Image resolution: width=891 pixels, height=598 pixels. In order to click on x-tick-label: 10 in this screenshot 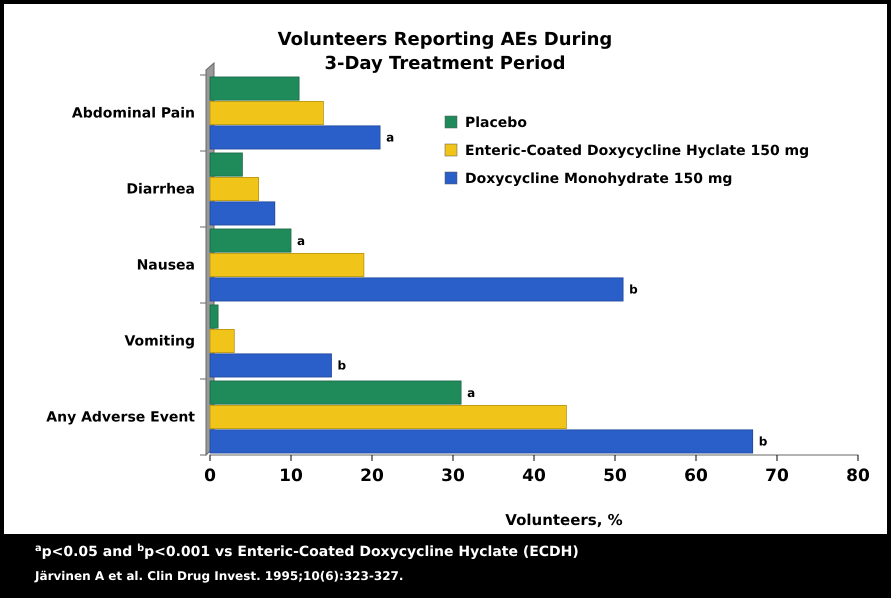, I will do `click(291, 476)`.